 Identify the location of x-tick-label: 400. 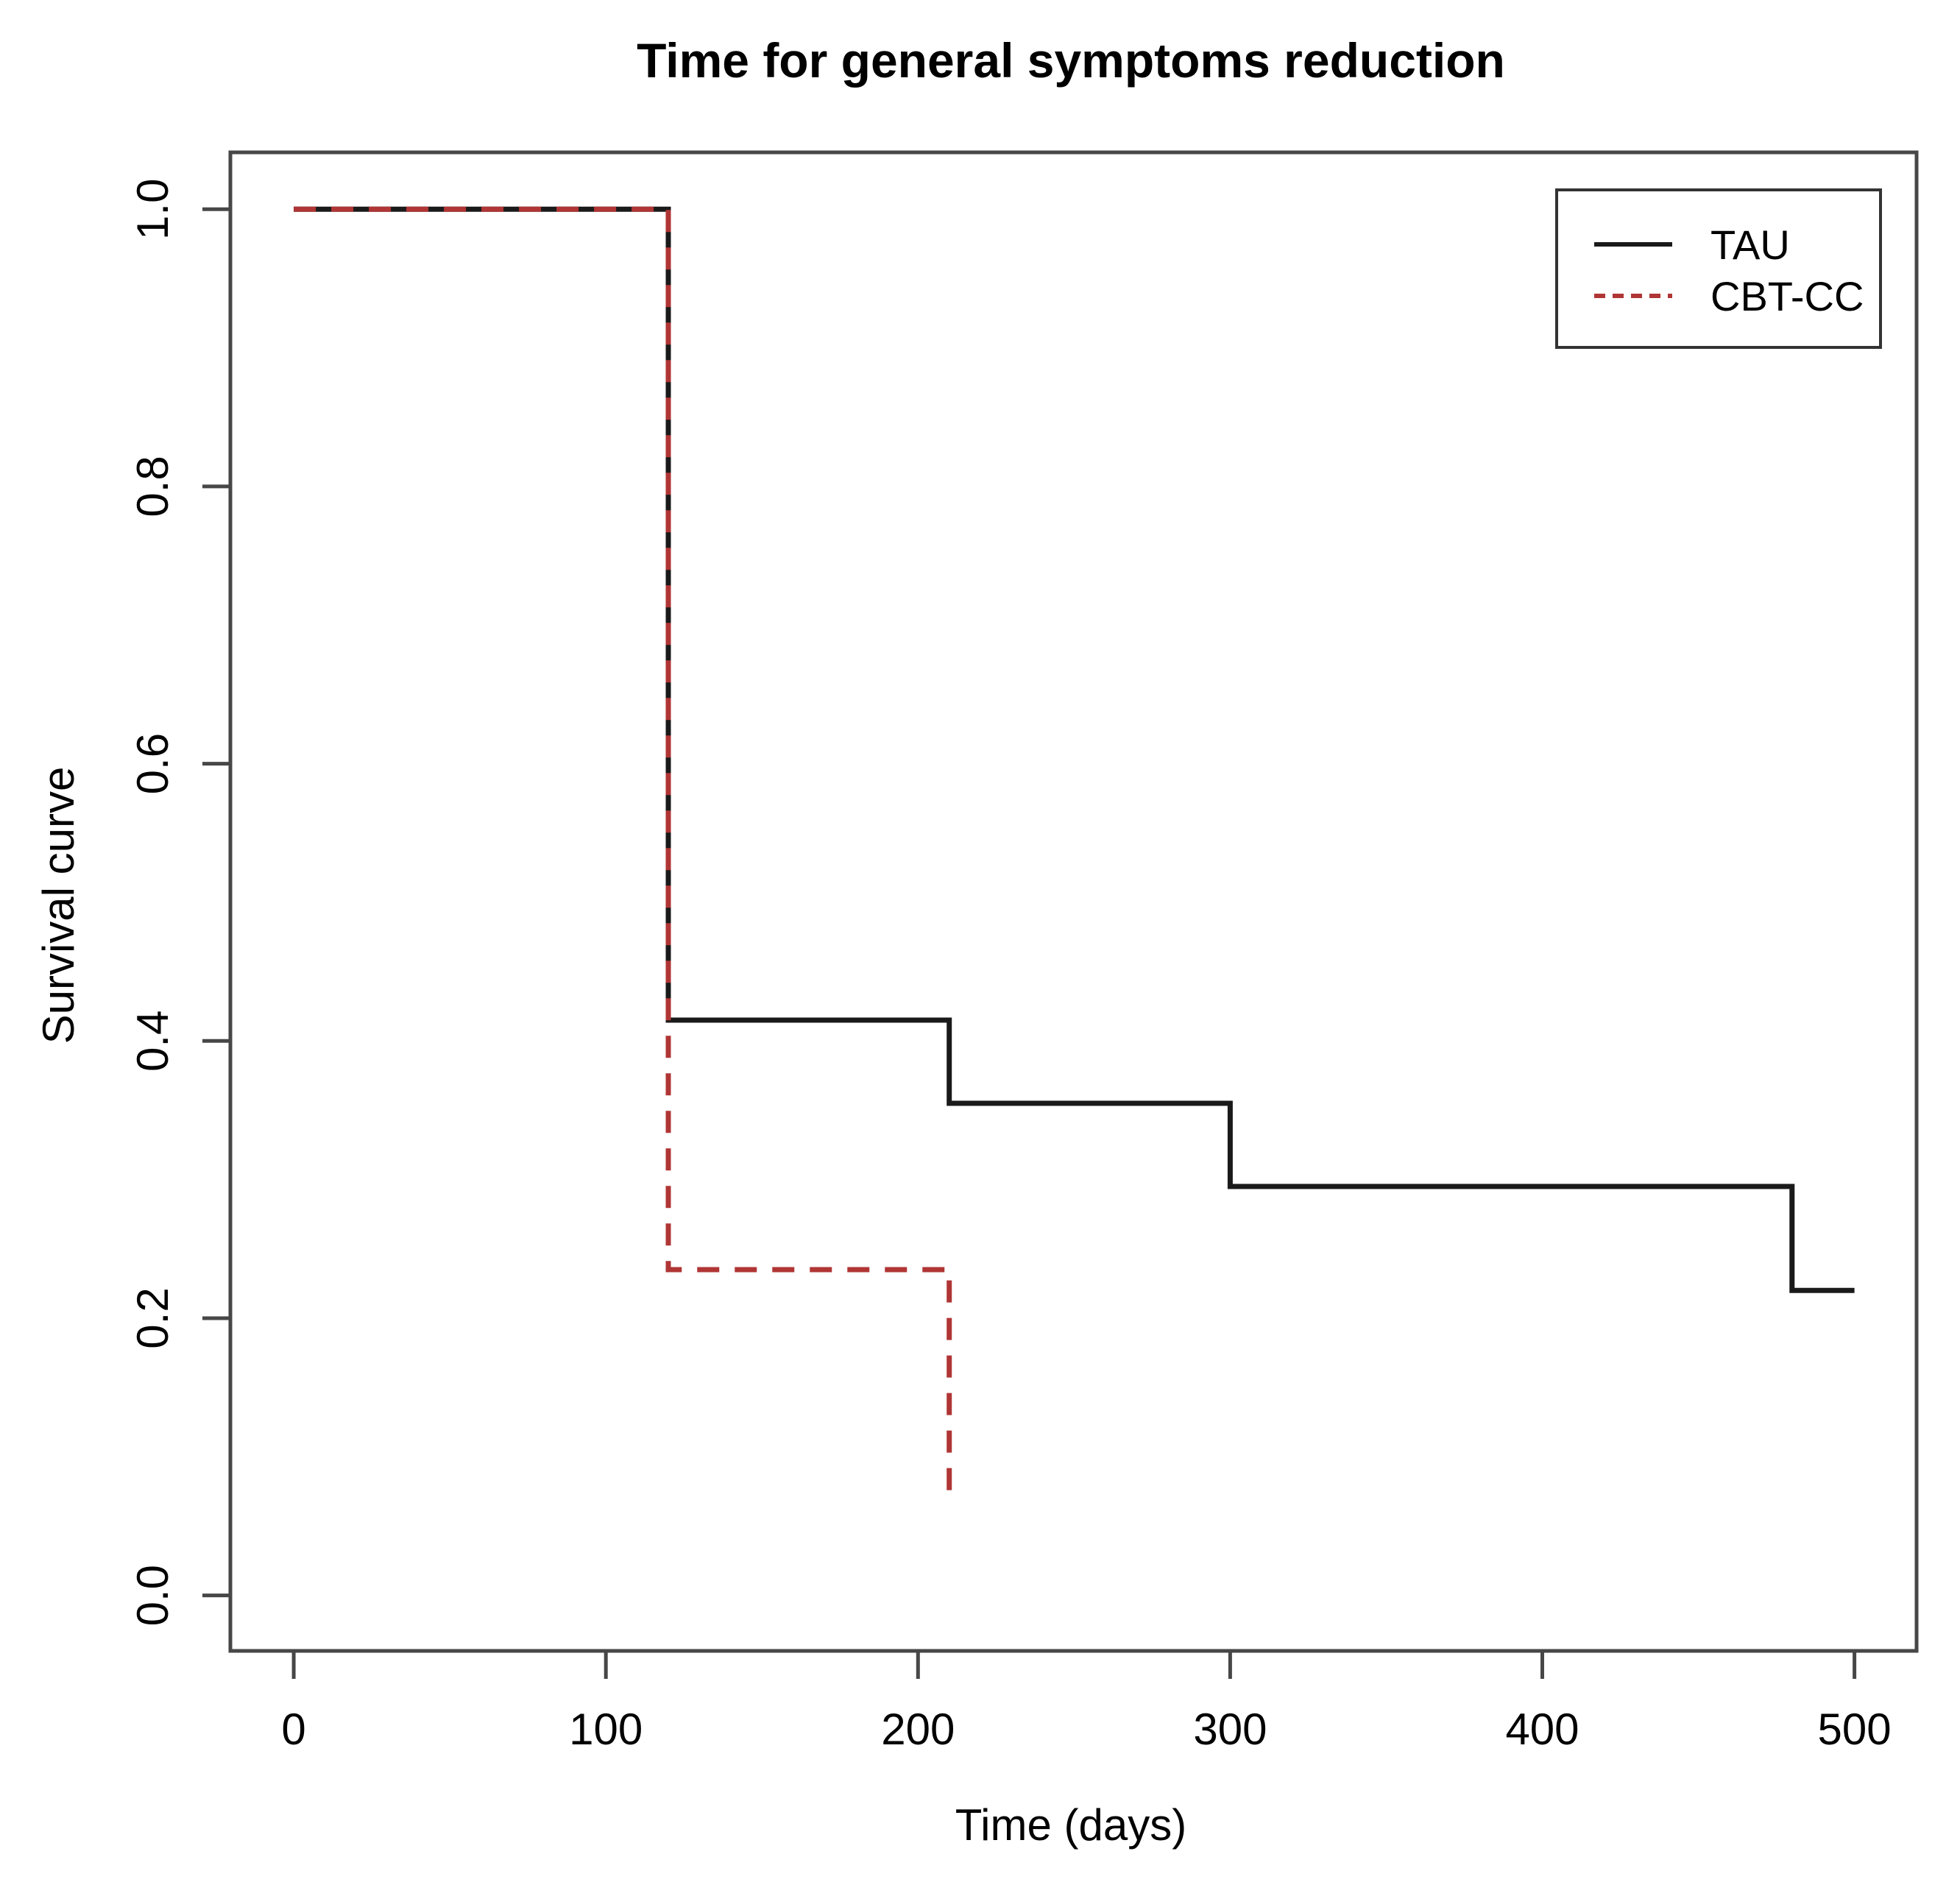
(1542, 1729).